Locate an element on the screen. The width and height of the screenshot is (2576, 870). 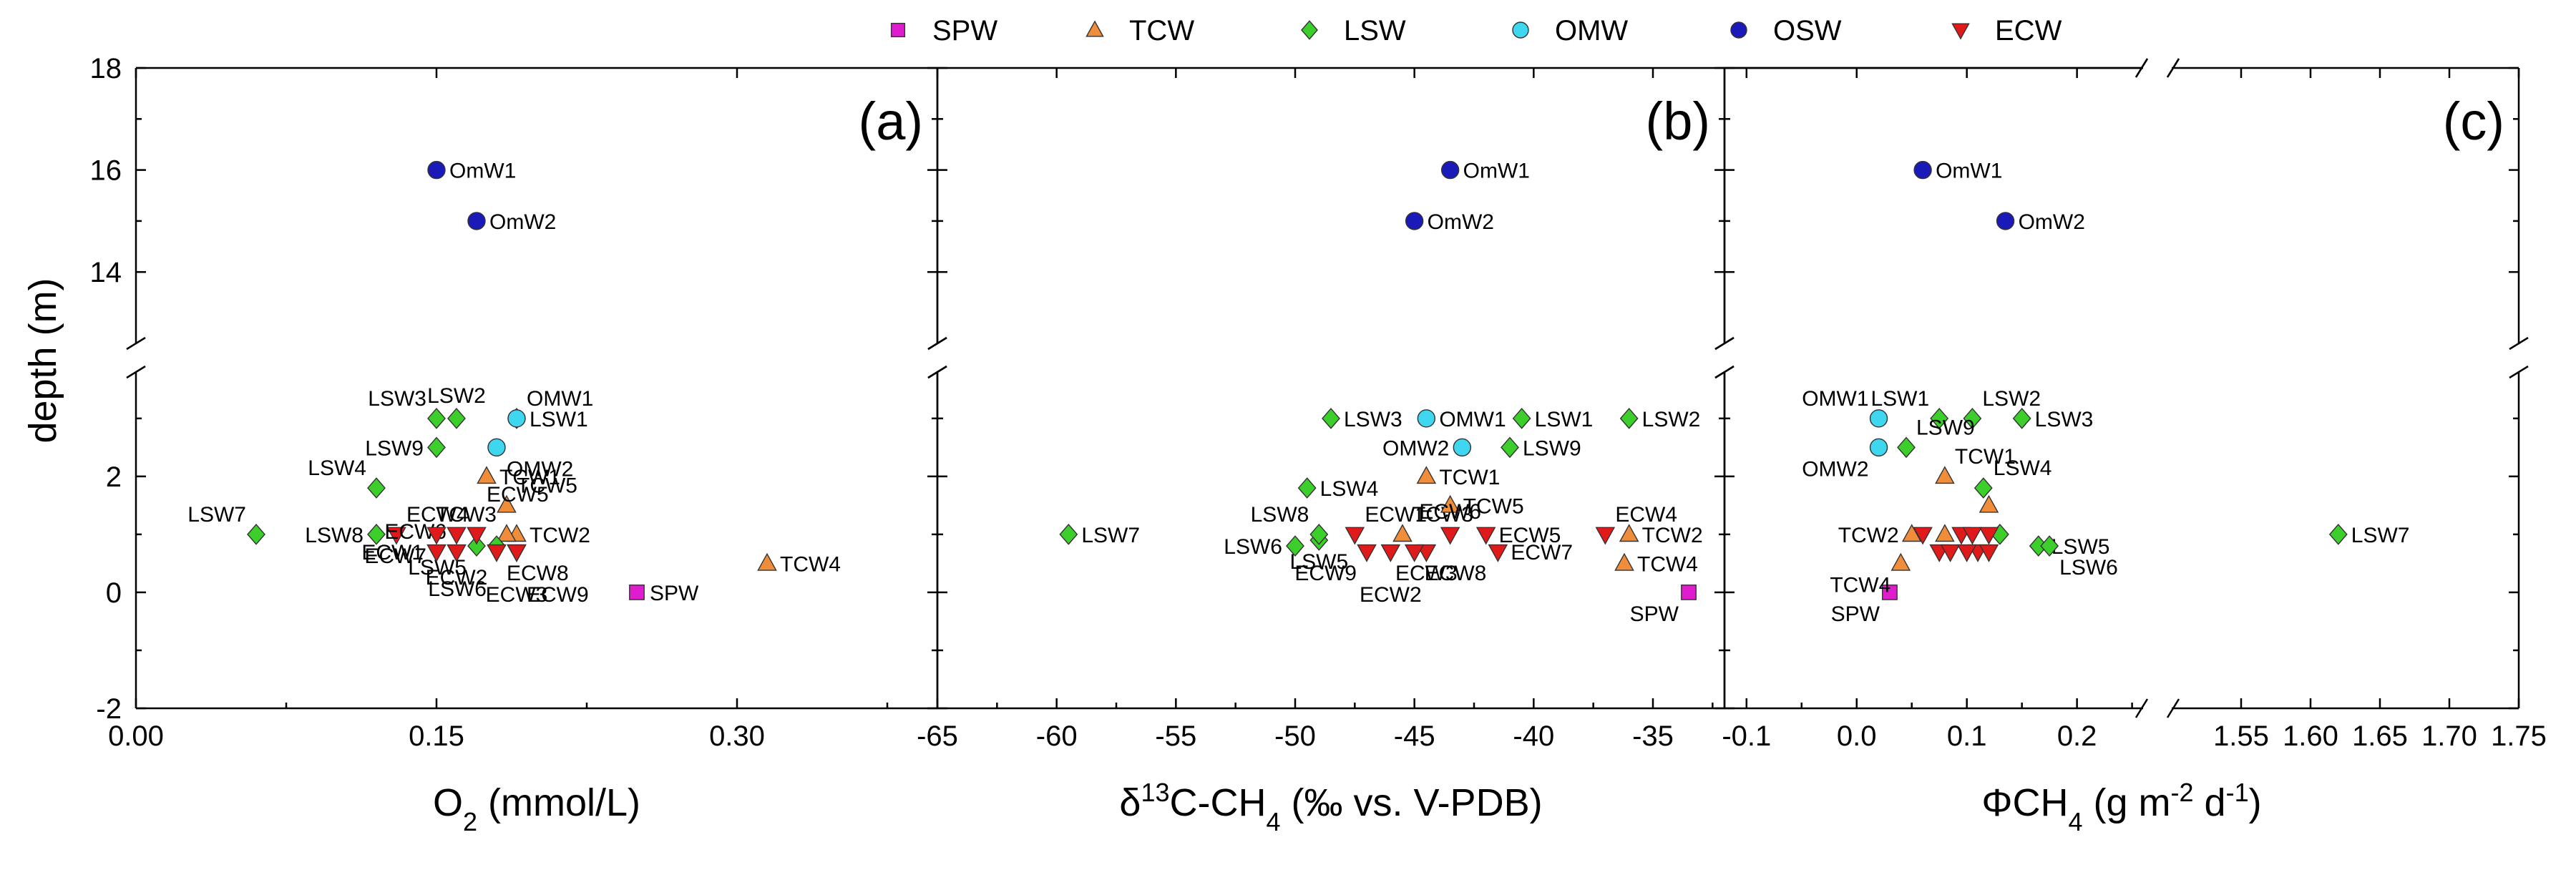
legend-label-lsw: LSW is located at coordinates (1375, 31).